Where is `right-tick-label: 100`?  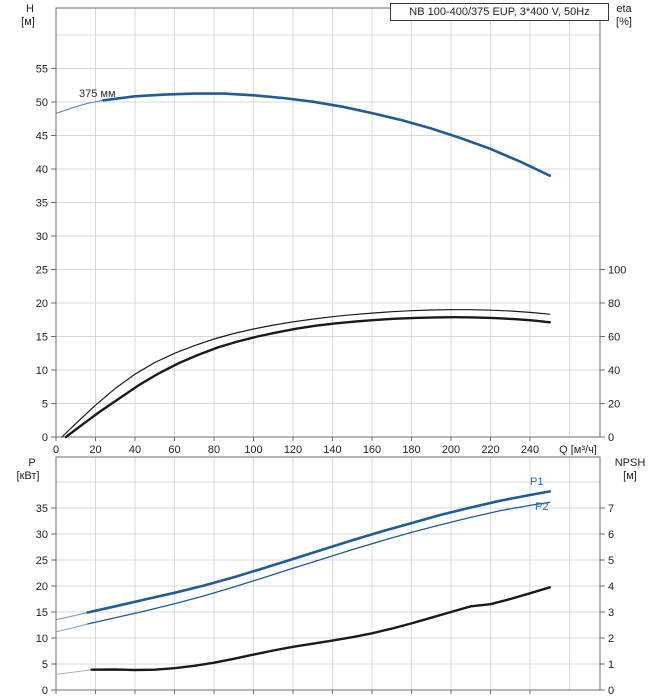 right-tick-label: 100 is located at coordinates (617, 271).